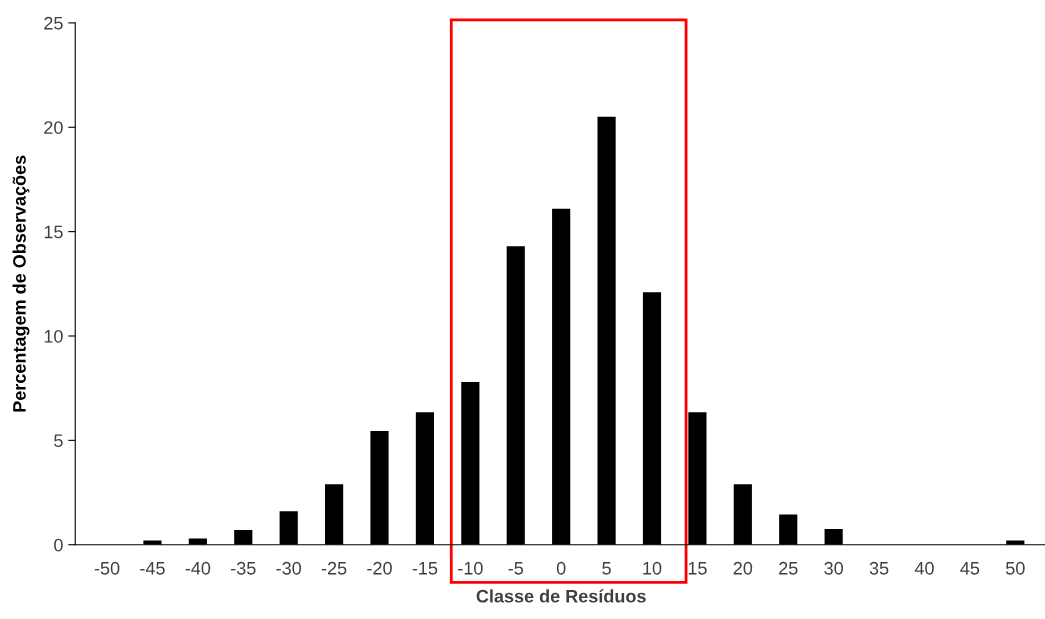 The image size is (1045, 619). What do you see at coordinates (58, 441) in the screenshot?
I see `y-tick-label: 5` at bounding box center [58, 441].